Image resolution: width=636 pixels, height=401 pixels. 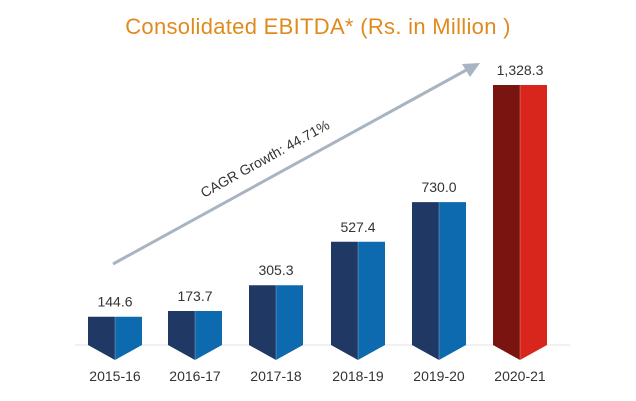 I want to click on value-label: 1,328.3, so click(x=520, y=70).